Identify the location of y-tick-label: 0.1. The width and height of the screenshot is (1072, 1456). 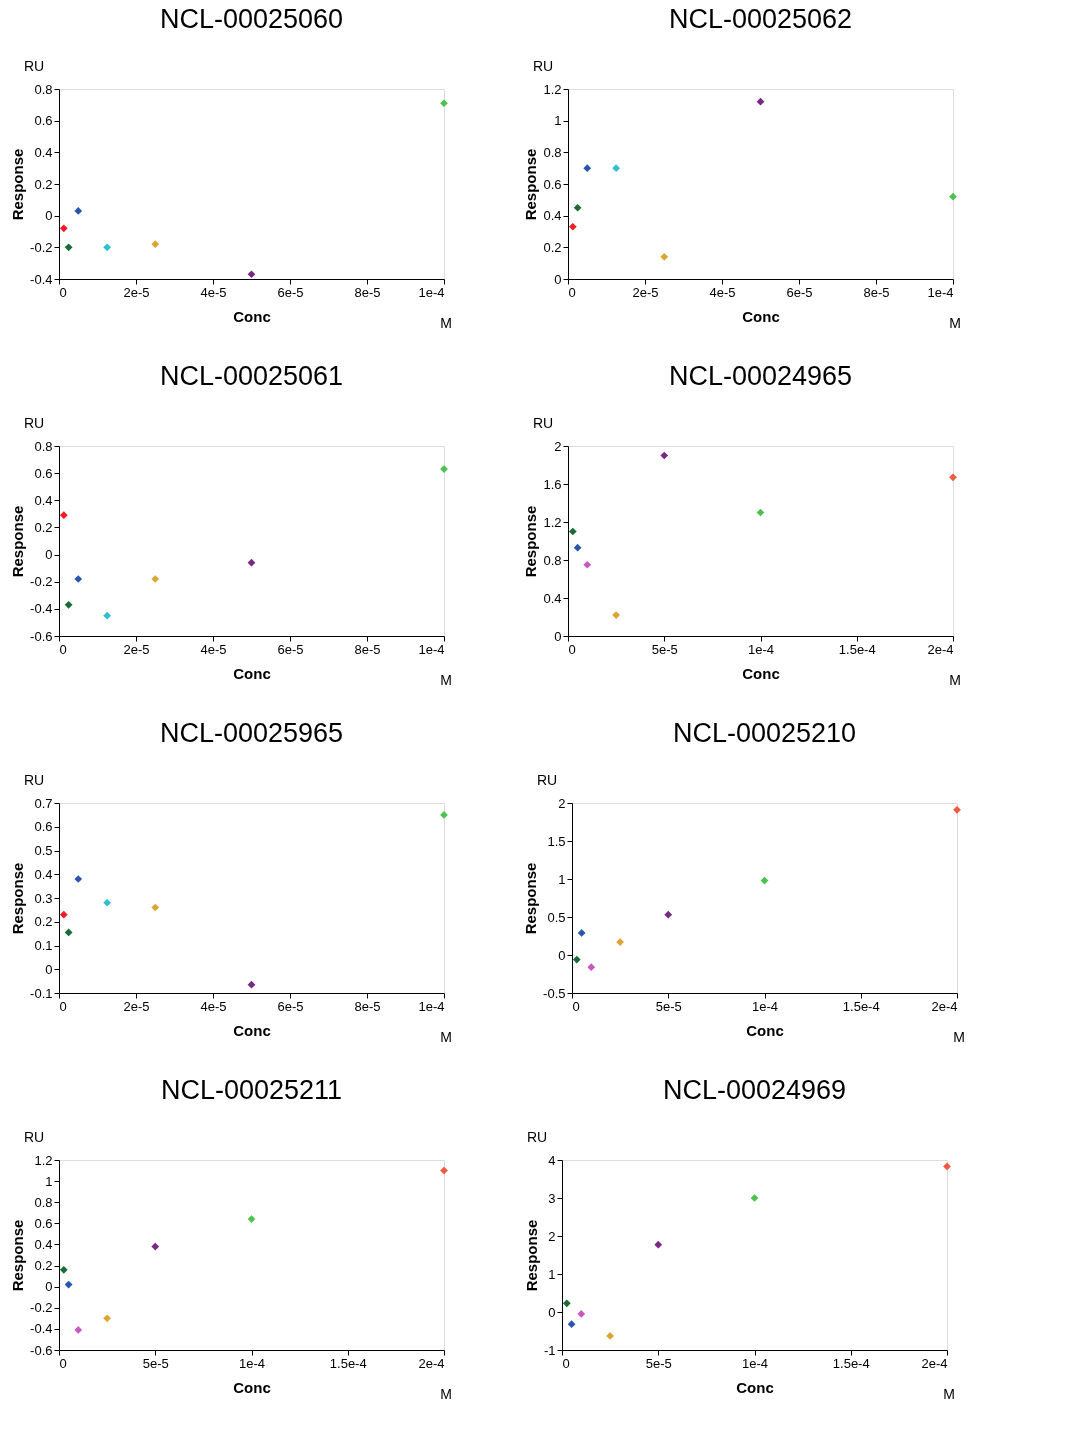
(43, 945).